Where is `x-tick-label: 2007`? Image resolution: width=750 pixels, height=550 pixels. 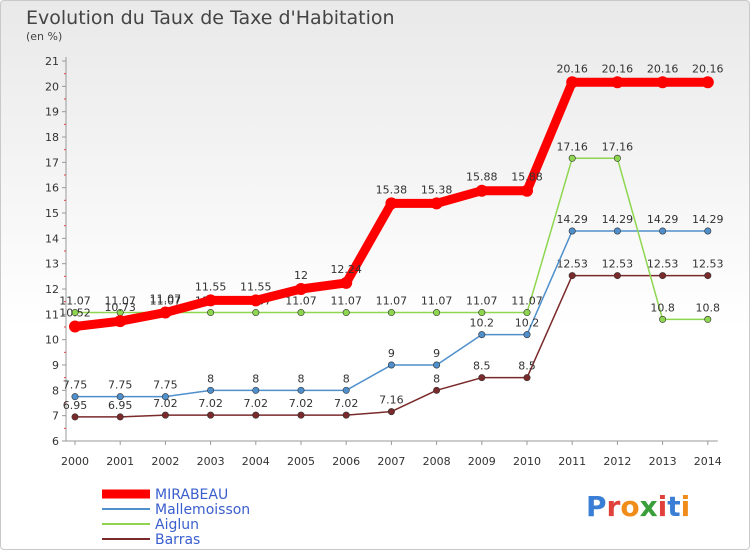
x-tick-label: 2007 is located at coordinates (391, 461).